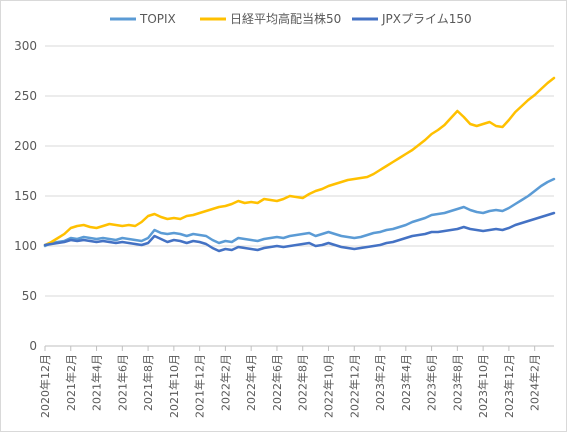 This screenshot has width=567, height=435. Describe the element at coordinates (33, 346) in the screenshot. I see `y-tick-label: 0` at that location.